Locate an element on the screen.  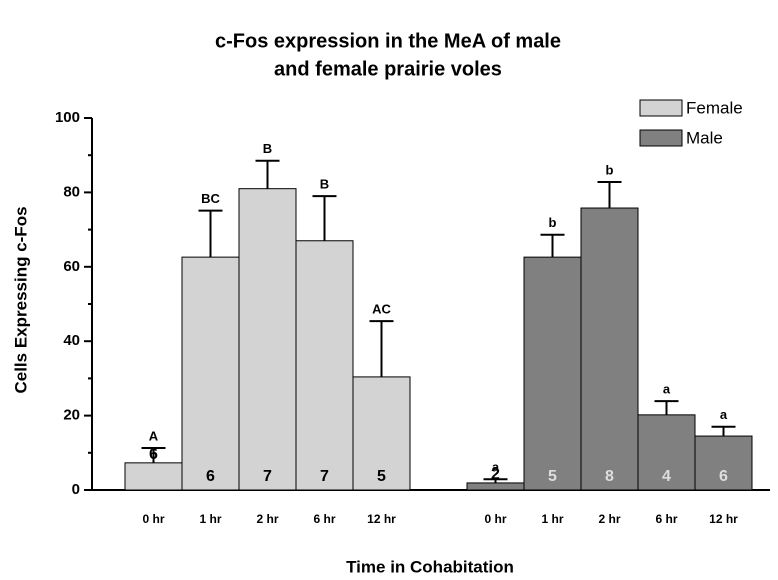
n-label: 2 is located at coordinates (495, 474).